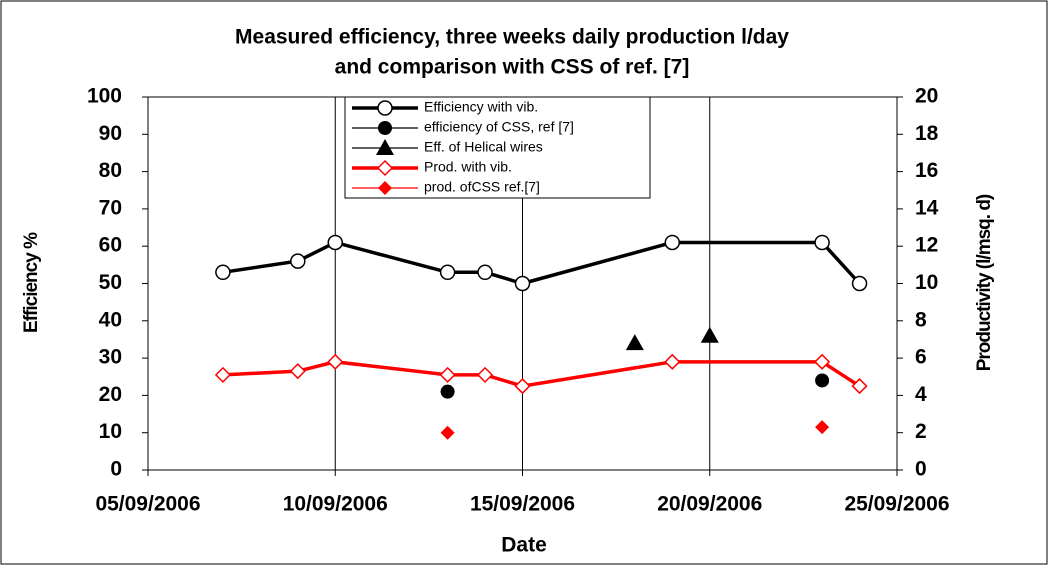  What do you see at coordinates (482, 187) in the screenshot?
I see `legend-label: prod. ofCSS ref.[7]` at bounding box center [482, 187].